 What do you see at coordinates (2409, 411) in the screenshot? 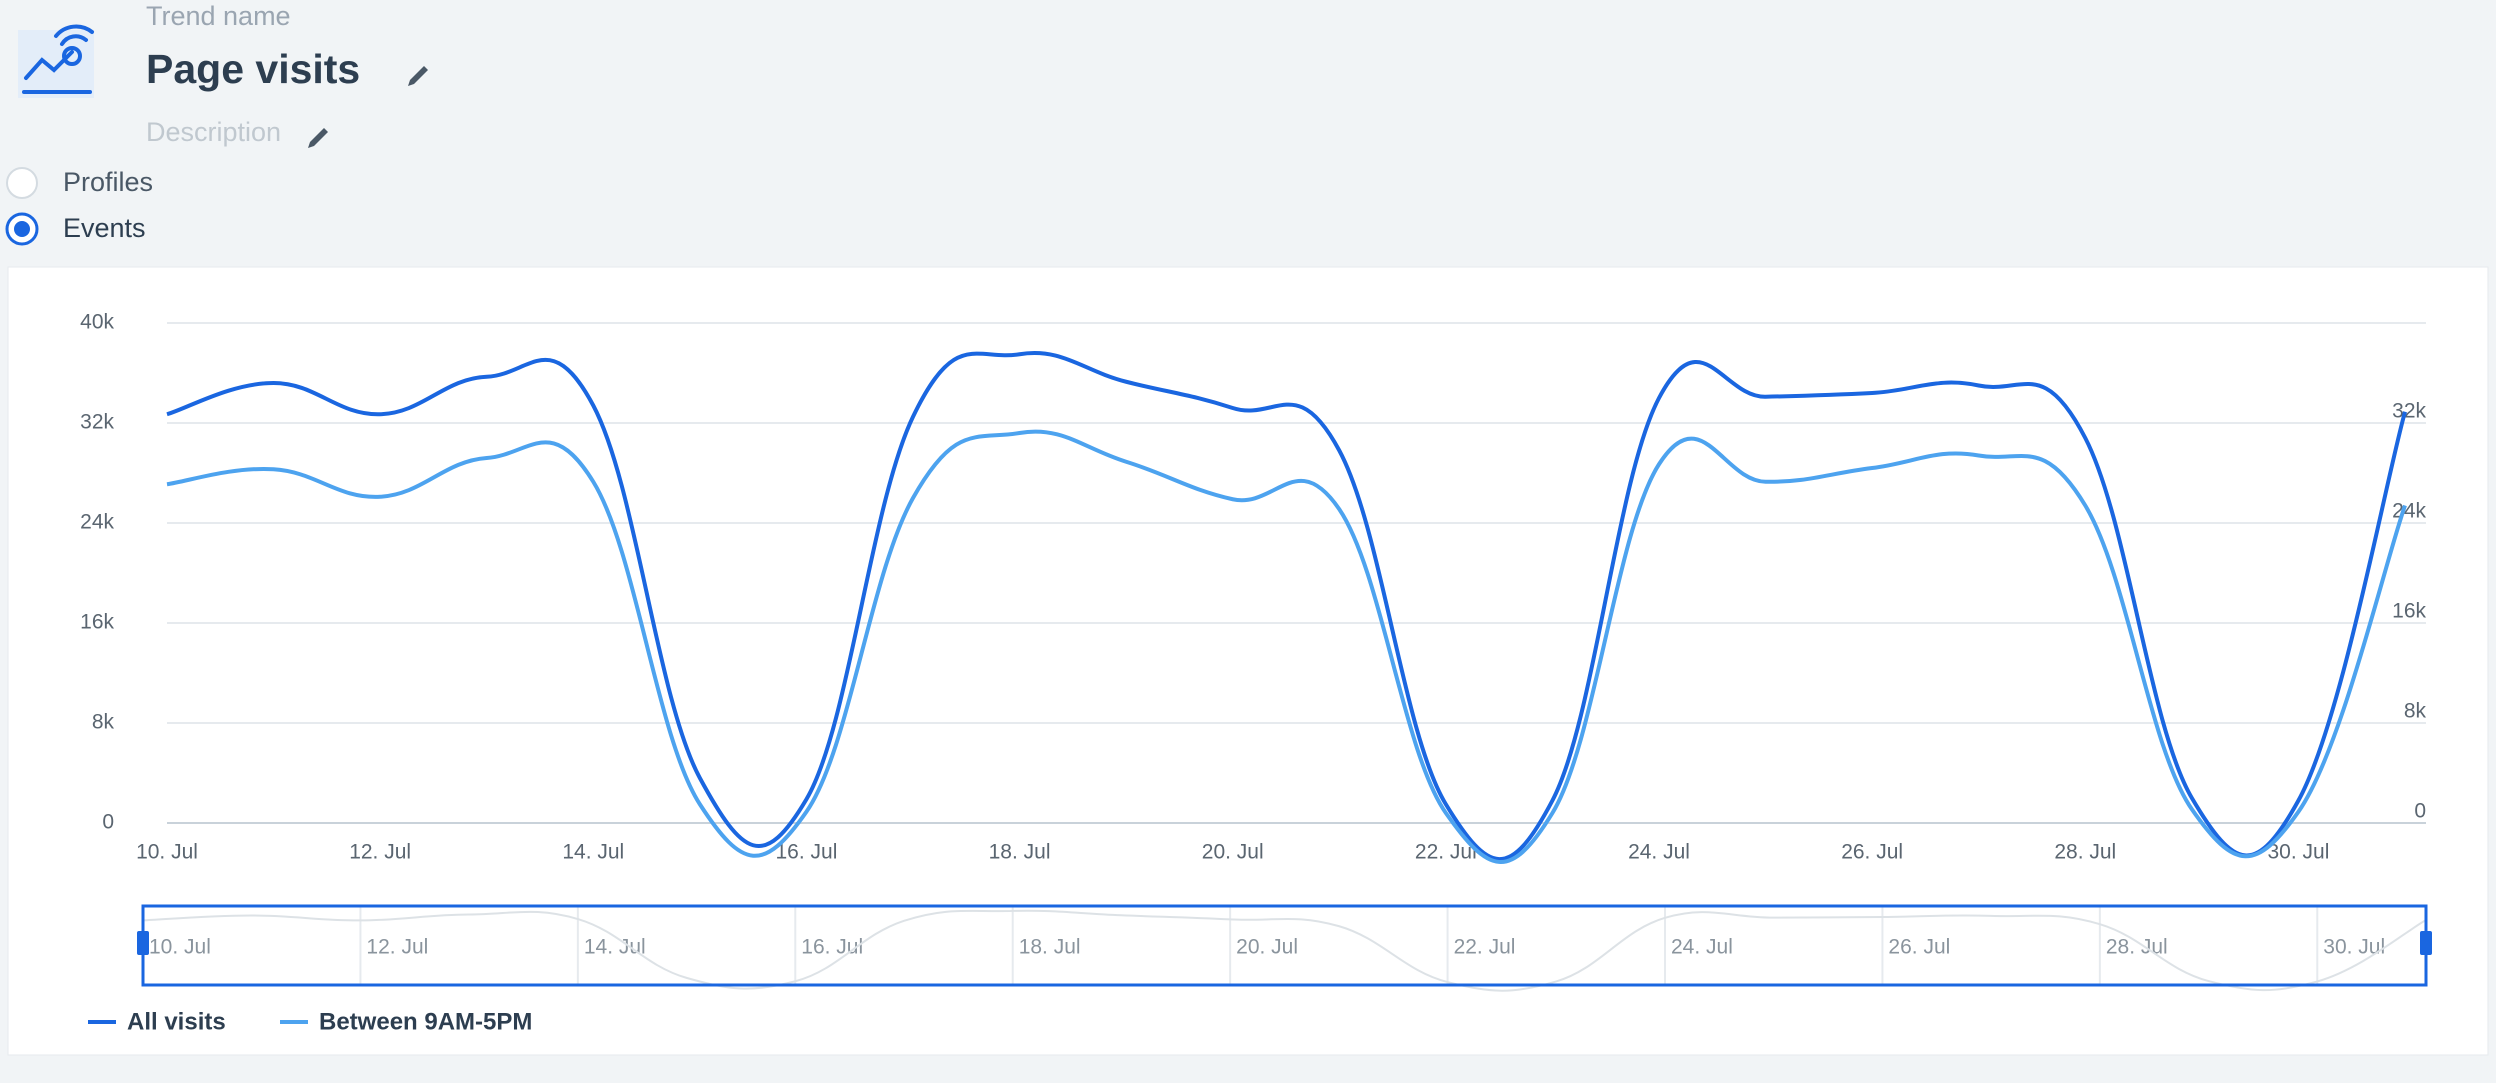
I see `y2-tick-label: 32k` at bounding box center [2409, 411].